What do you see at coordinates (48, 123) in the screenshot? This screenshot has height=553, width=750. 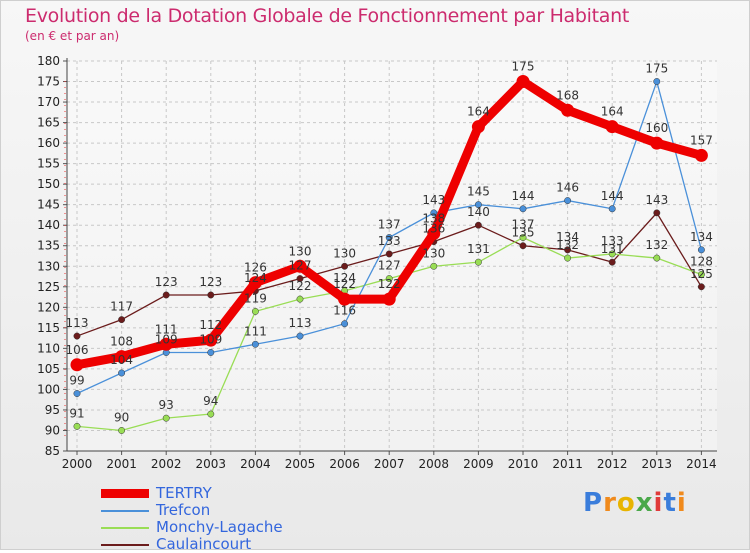 I see `y-tick-label: 165` at bounding box center [48, 123].